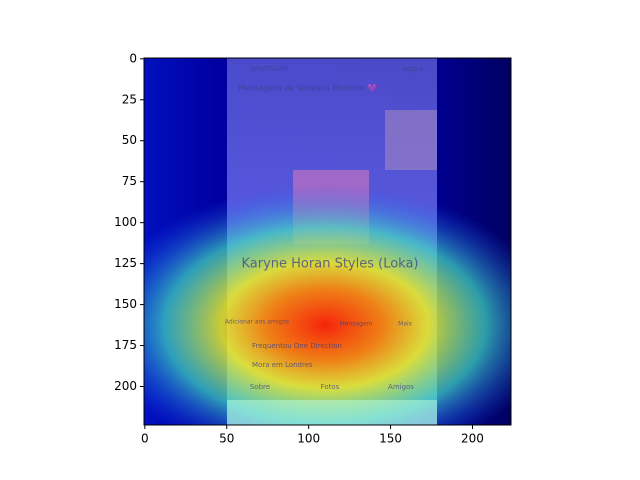 This screenshot has height=480, width=640. I want to click on x-tick-label: 0, so click(145, 439).